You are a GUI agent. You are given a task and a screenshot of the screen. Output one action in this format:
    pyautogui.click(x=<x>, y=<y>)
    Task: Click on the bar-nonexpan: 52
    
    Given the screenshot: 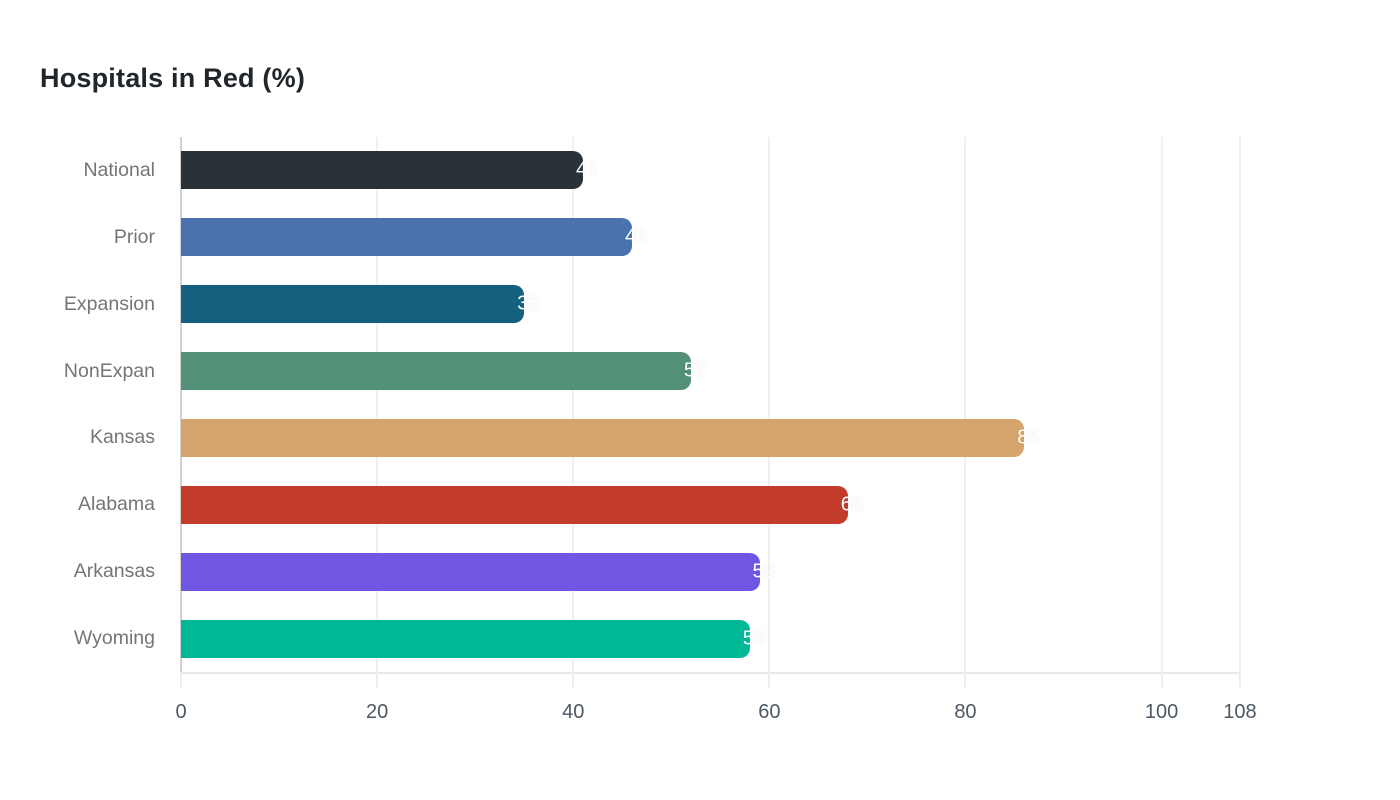 What is the action you would take?
    pyautogui.click(x=443, y=371)
    